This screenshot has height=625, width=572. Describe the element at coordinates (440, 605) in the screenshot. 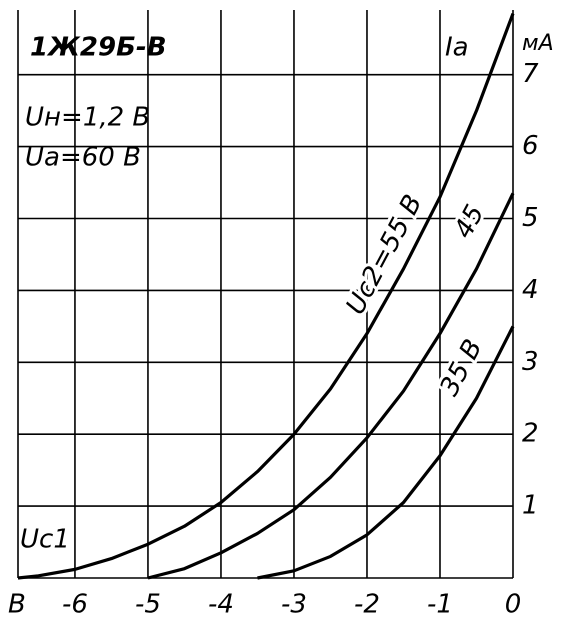

I see `x-tick-label: -1` at that location.